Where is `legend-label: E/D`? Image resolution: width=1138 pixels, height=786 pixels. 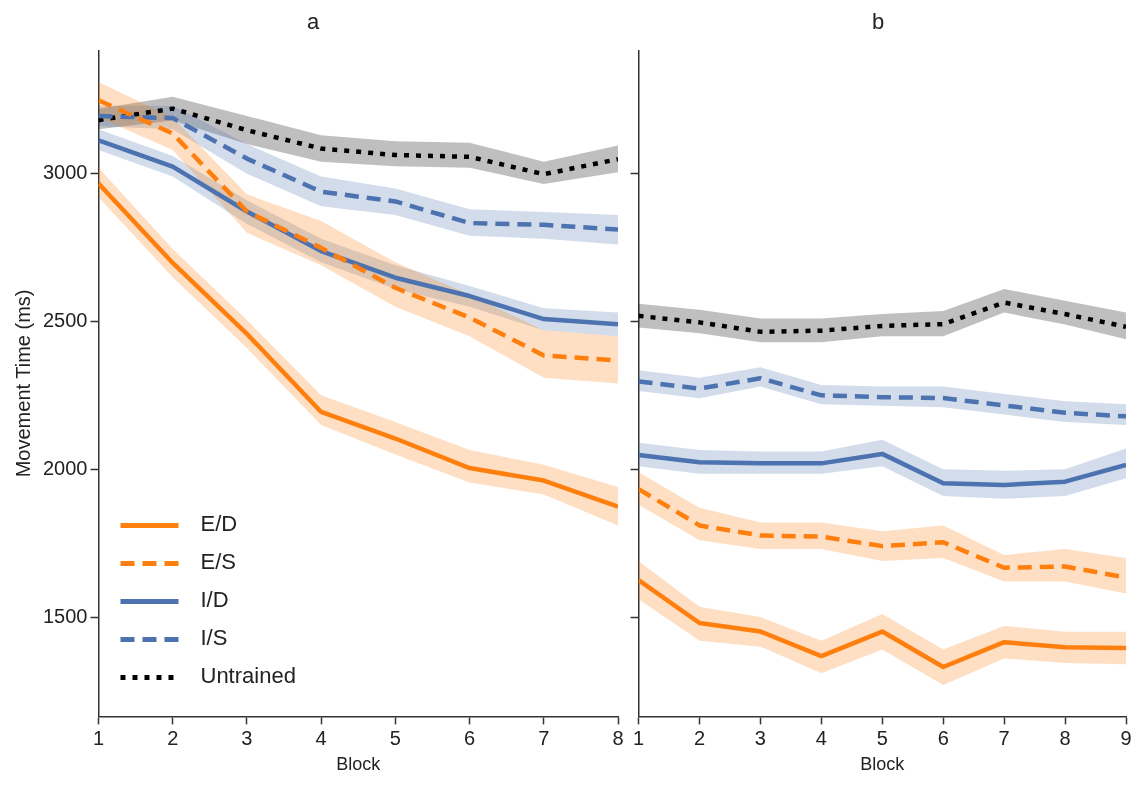 legend-label: E/D is located at coordinates (219, 524).